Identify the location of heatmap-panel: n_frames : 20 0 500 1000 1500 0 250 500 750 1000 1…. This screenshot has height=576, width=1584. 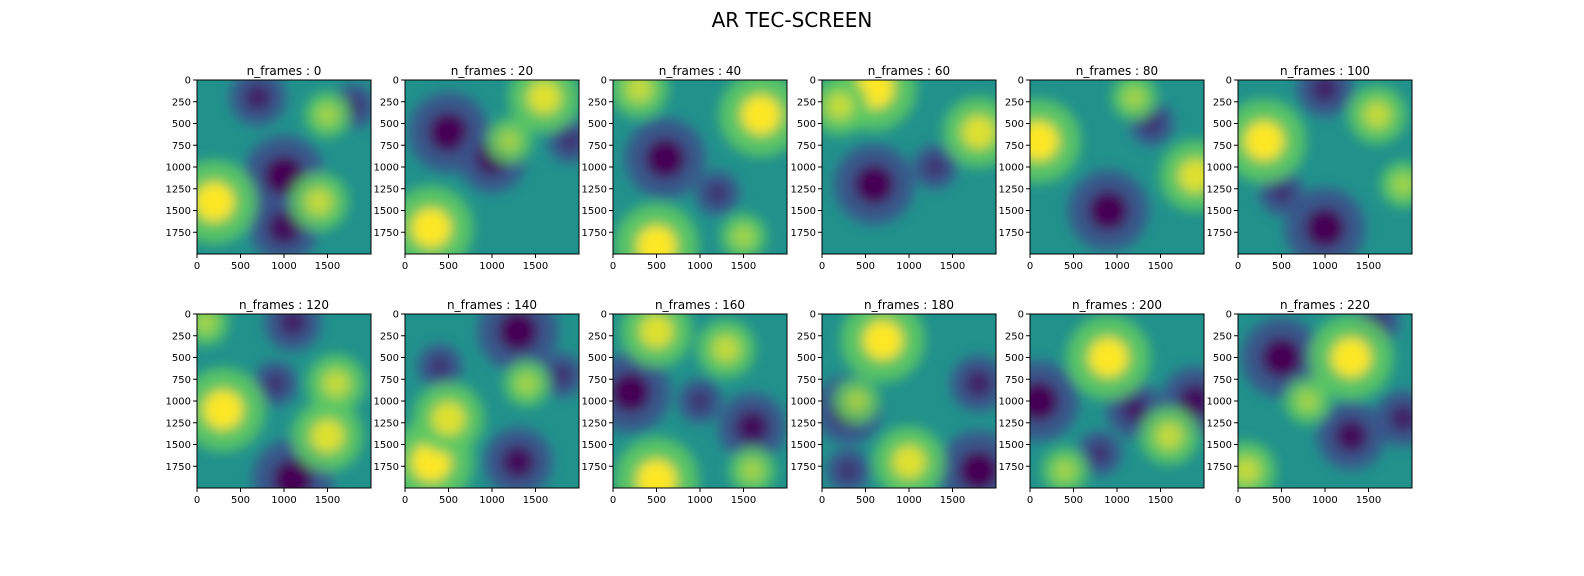
(477, 168).